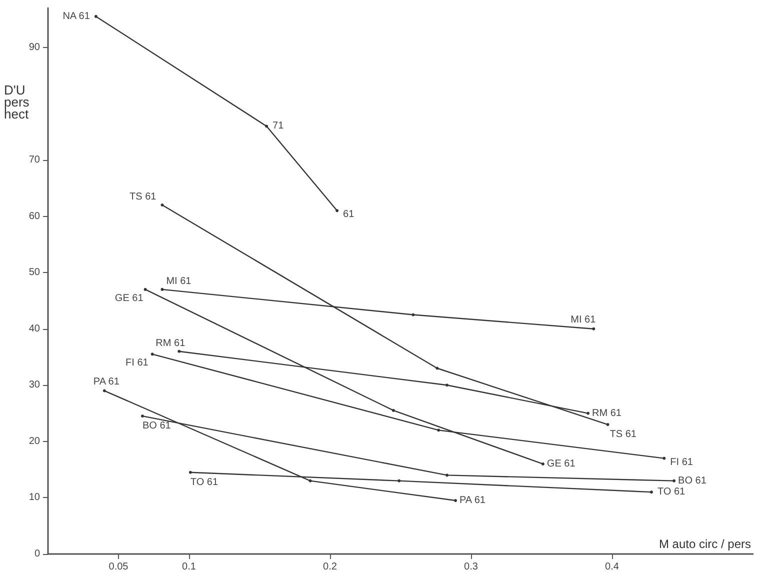 The height and width of the screenshot is (580, 765). I want to click on y-tick-label: 10, so click(34, 498).